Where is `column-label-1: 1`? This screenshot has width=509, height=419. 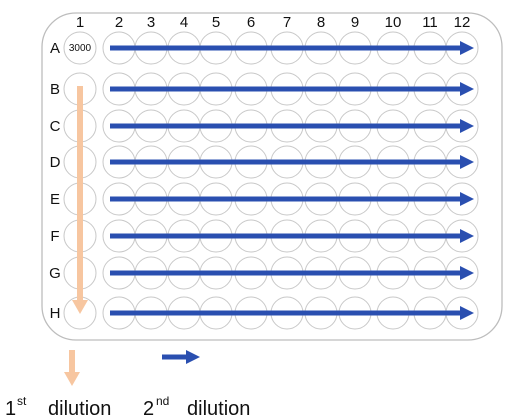 column-label-1: 1 is located at coordinates (80, 22).